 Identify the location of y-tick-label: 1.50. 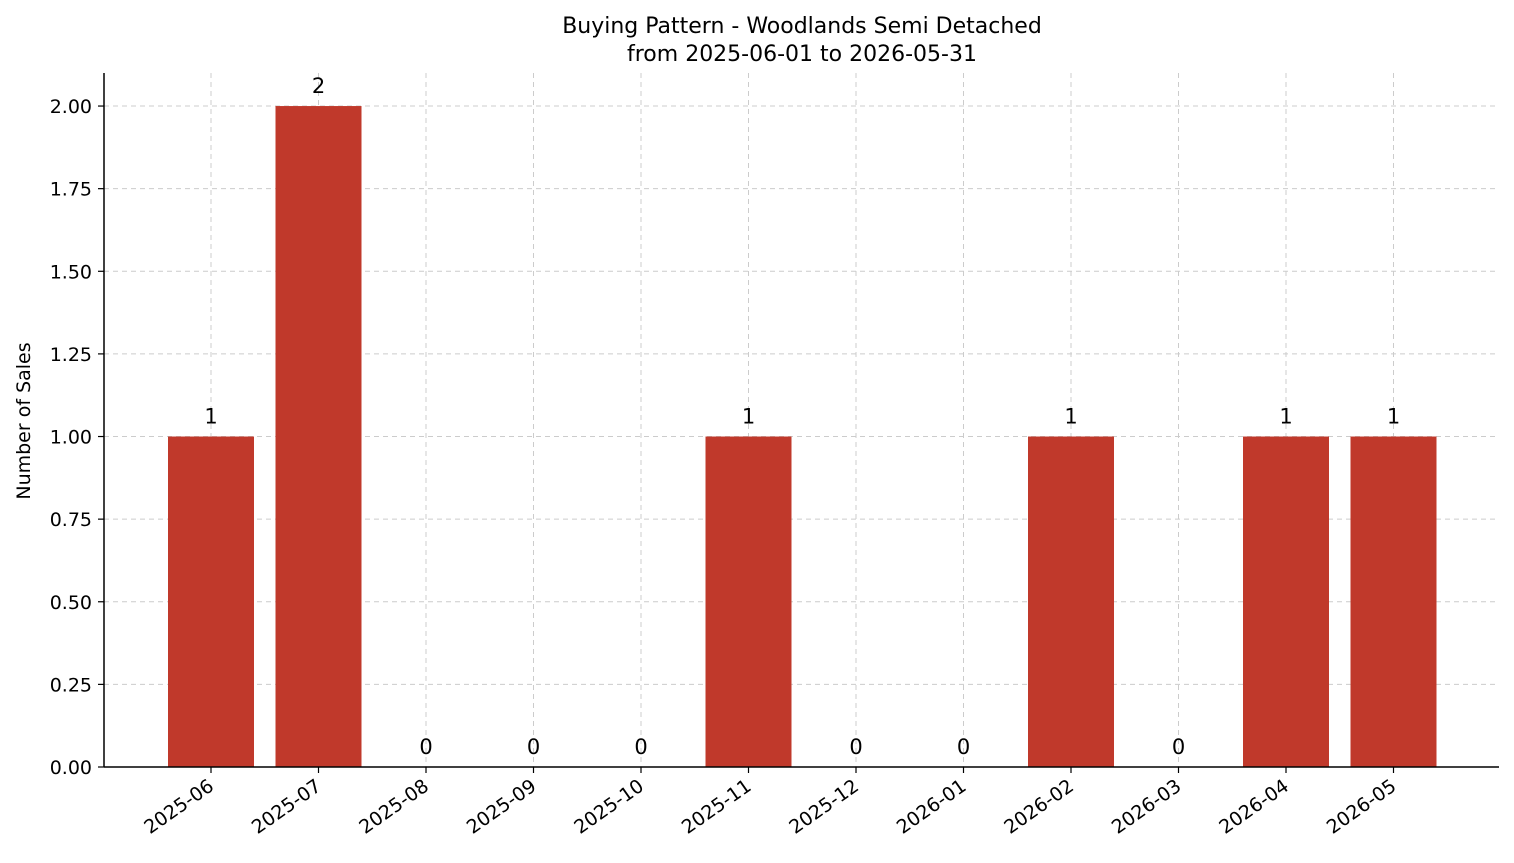
(71, 272).